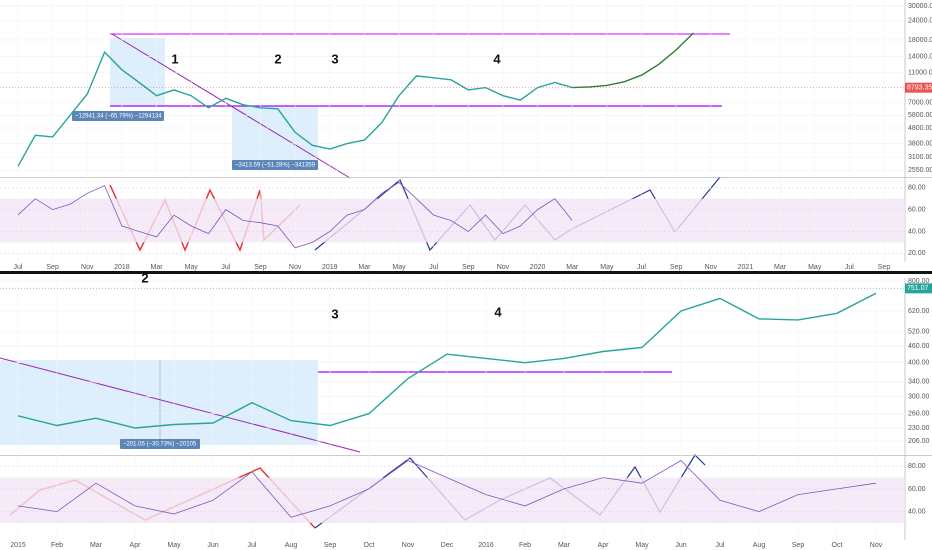 The image size is (932, 550). Describe the element at coordinates (919, 413) in the screenshot. I see `y-tick-label: 260.00` at that location.